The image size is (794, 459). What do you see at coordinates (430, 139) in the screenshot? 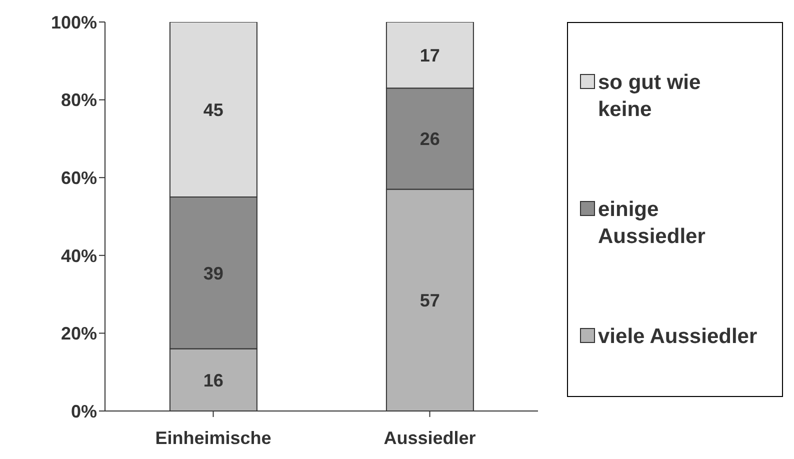
I see `data-label: 26` at bounding box center [430, 139].